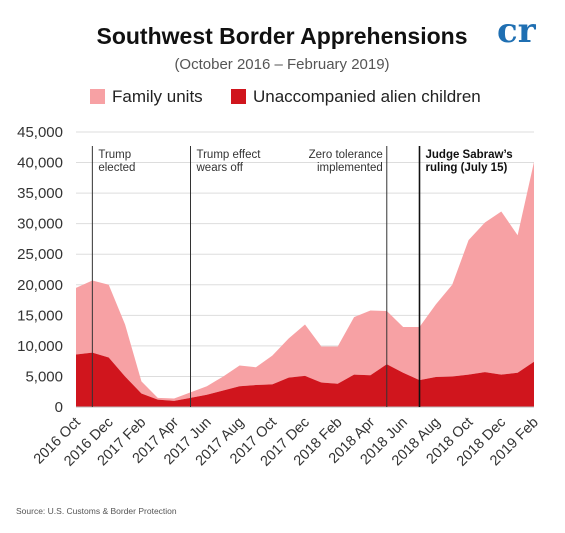 Image resolution: width=565 pixels, height=533 pixels. What do you see at coordinates (40, 224) in the screenshot?
I see `y-tick-label: 30,000` at bounding box center [40, 224].